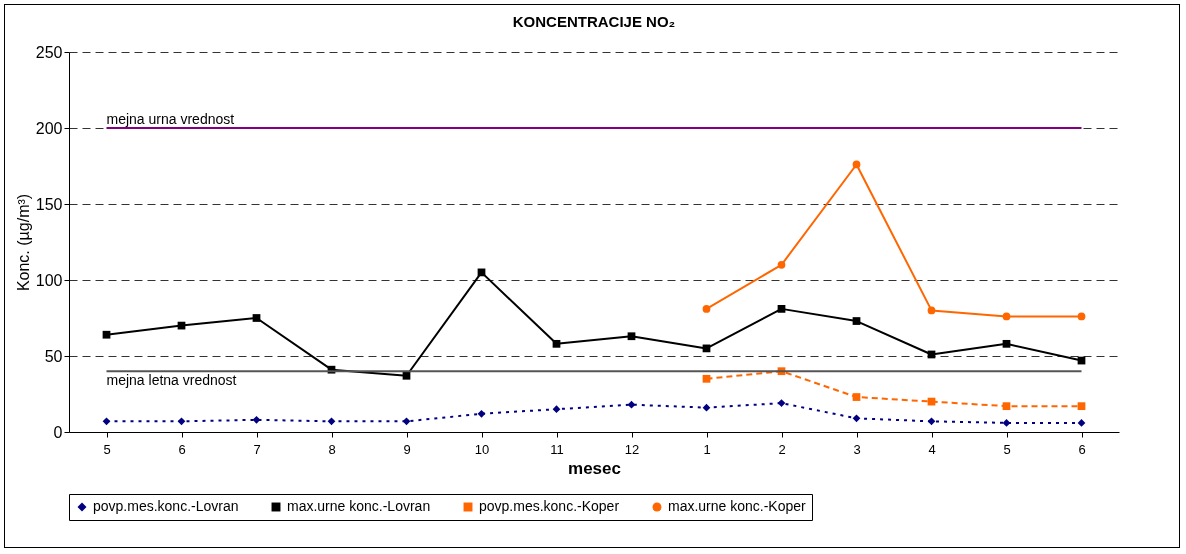  I want to click on x-tick-label: 10, so click(482, 449).